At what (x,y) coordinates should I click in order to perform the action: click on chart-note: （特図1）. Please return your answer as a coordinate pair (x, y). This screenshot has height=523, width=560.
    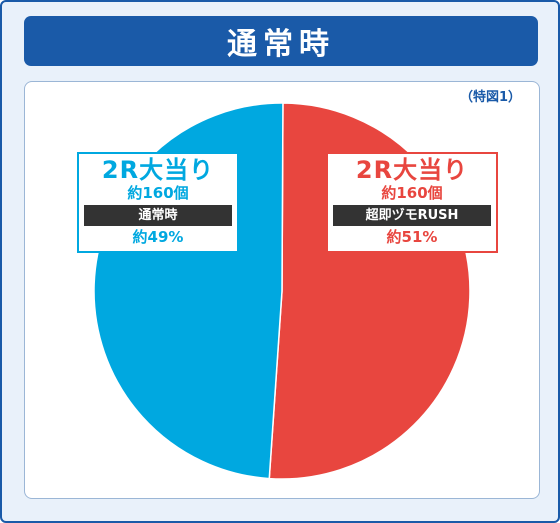
    Looking at the image, I should click on (490, 97).